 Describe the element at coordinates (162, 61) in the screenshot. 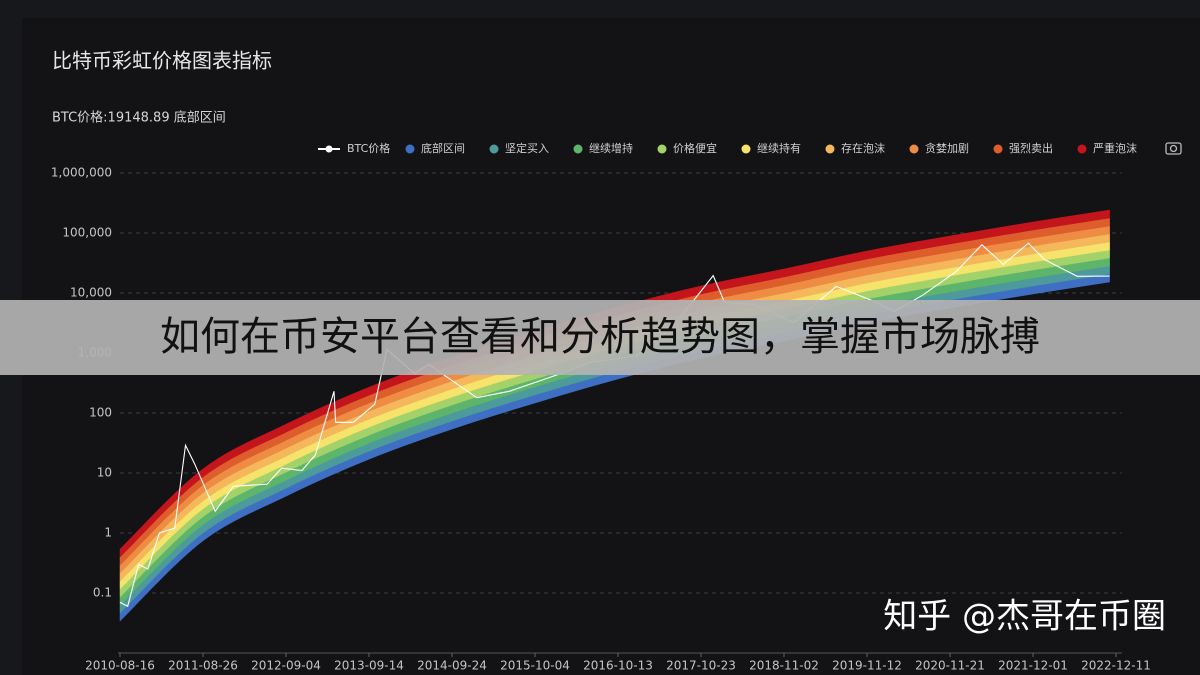

I see `chart-title: 比特币彩虹价格图表指标` at that location.